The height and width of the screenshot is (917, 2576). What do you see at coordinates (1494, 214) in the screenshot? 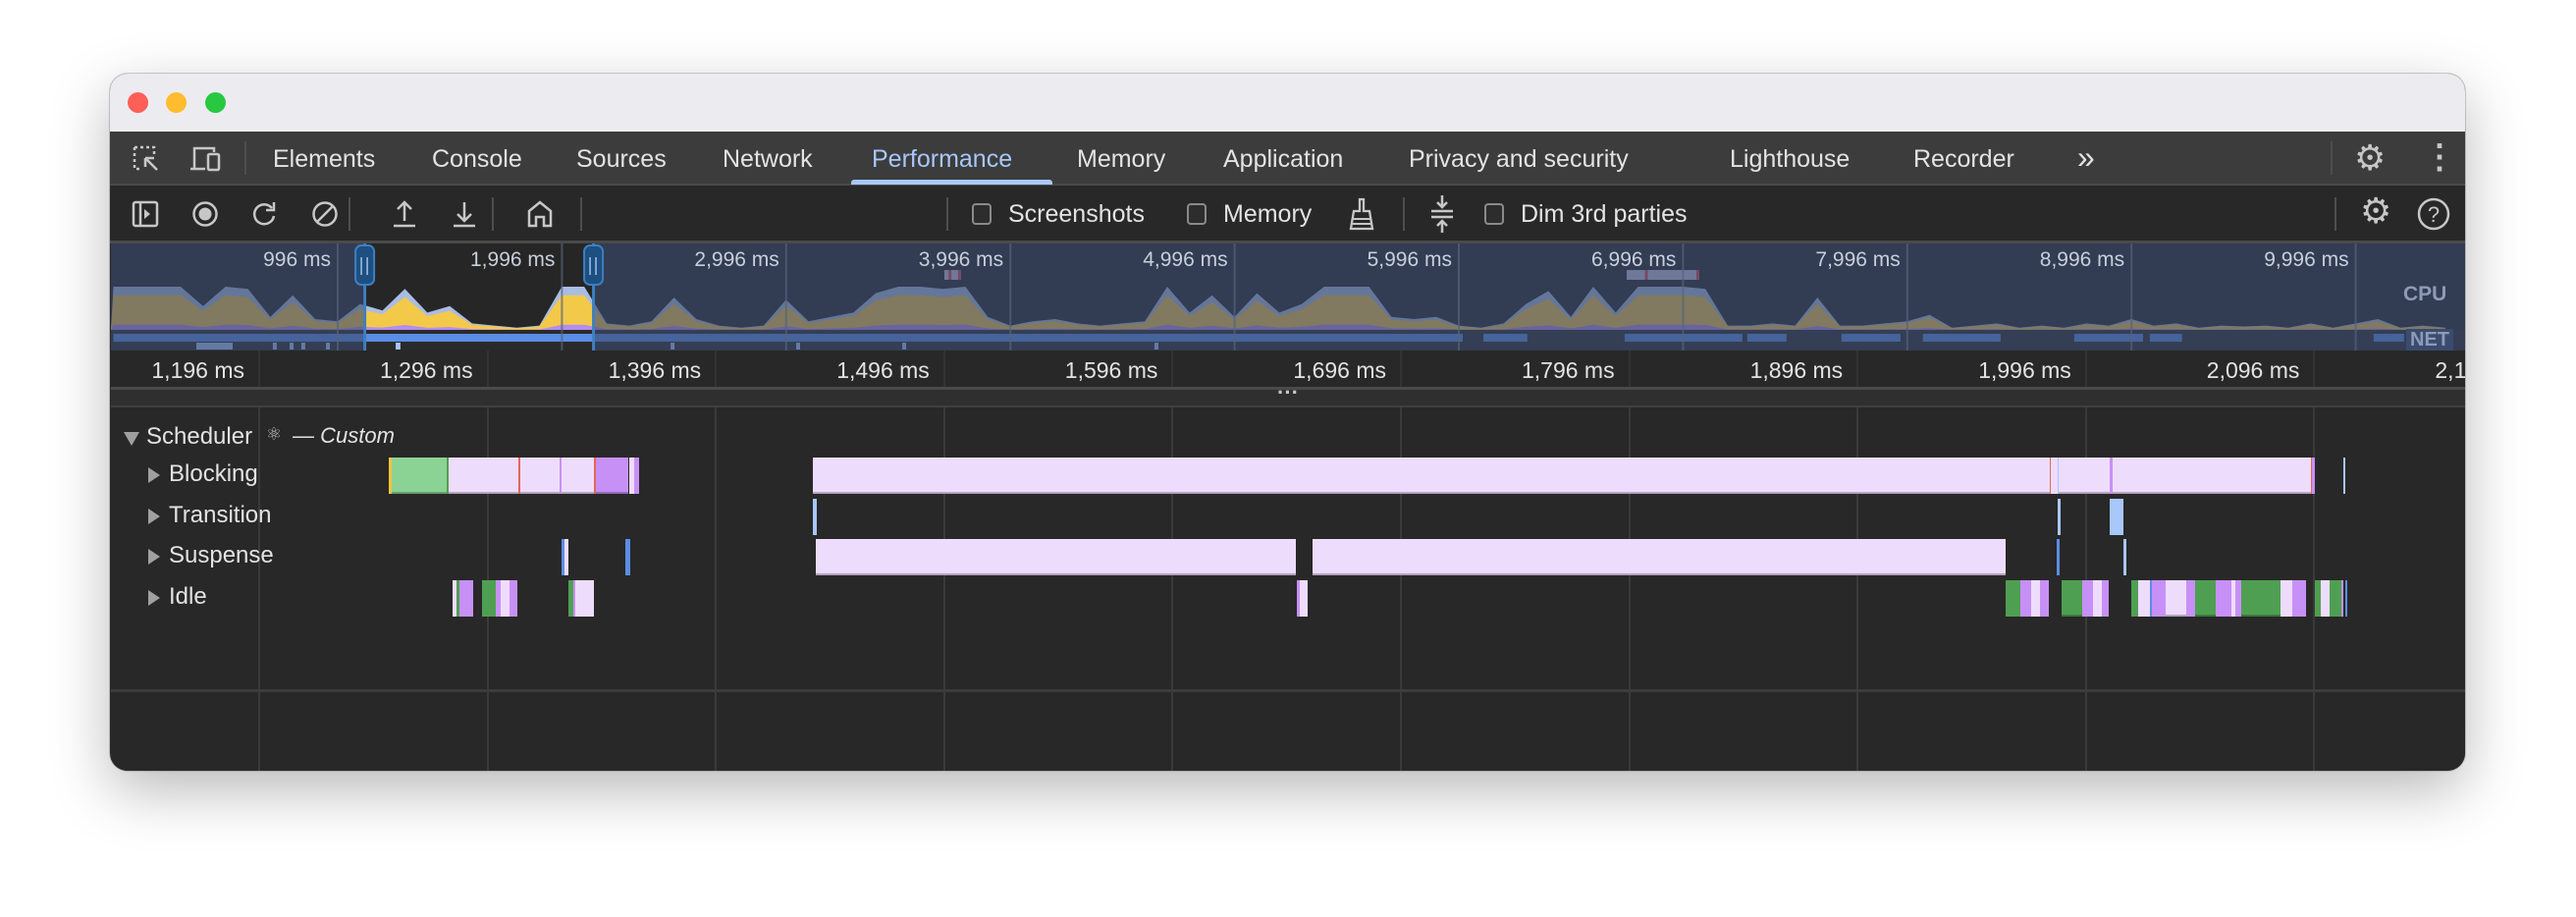
I see `dim-3rd-parties-checkbox` at bounding box center [1494, 214].